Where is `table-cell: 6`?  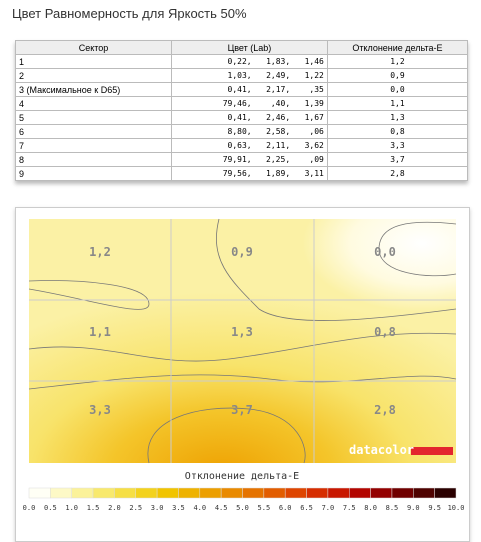
table-cell: 6 is located at coordinates (93, 131).